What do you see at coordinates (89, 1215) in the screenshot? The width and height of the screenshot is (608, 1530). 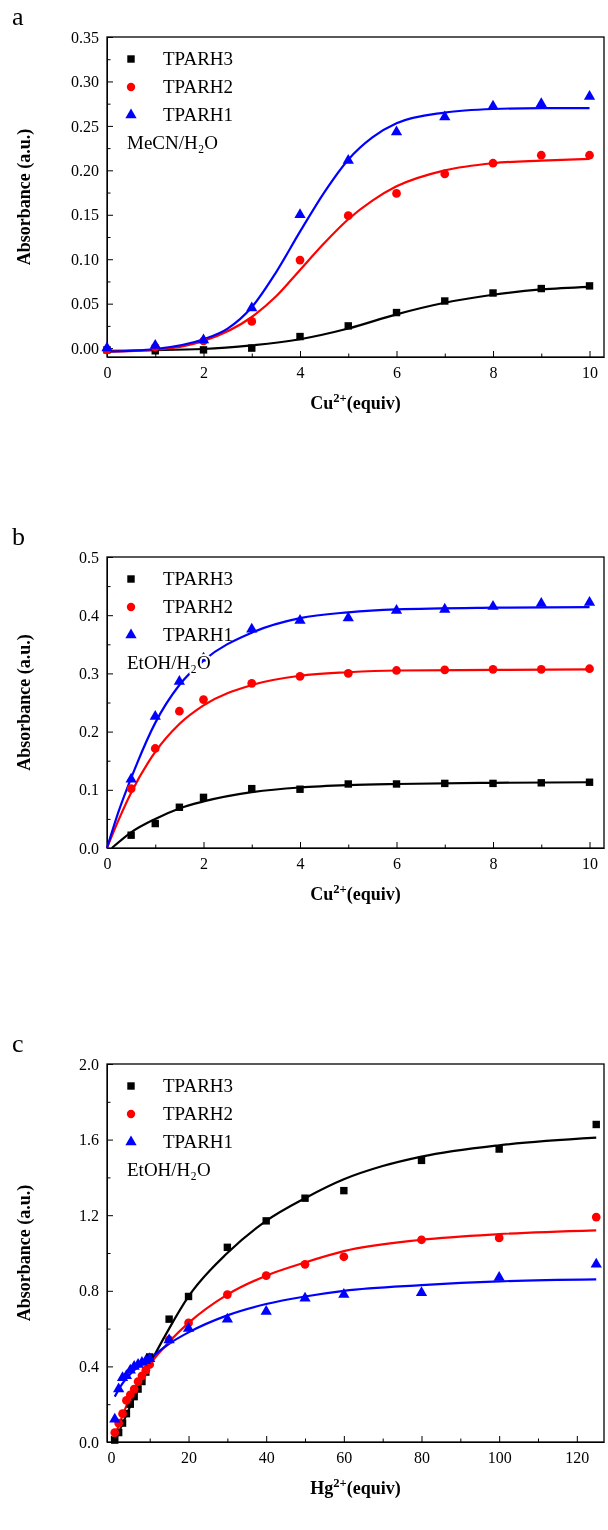 I see `y-tick-label: 1.2` at bounding box center [89, 1215].